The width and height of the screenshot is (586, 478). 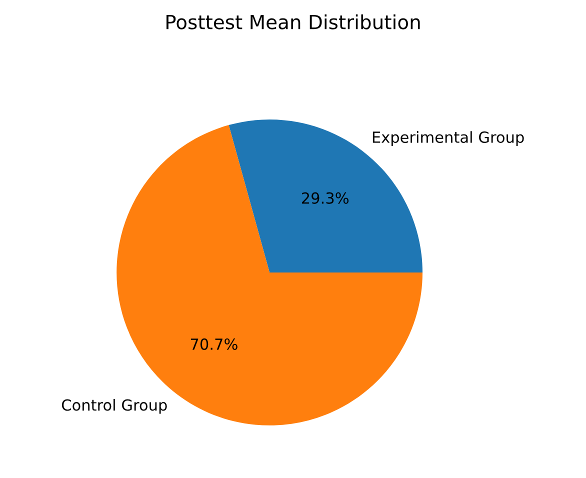 I want to click on data-label: 29.3%, so click(x=325, y=198).